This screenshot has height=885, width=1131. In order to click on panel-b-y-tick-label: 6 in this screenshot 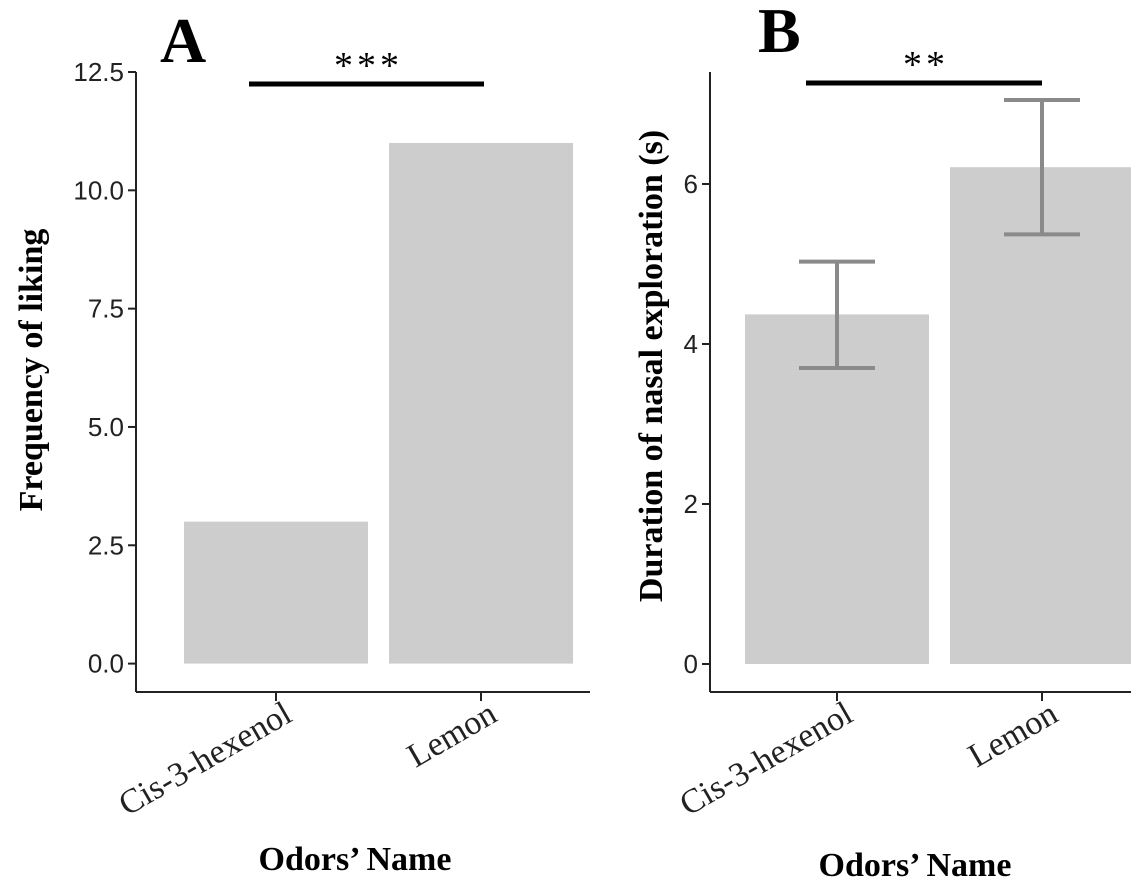, I will do `click(691, 184)`.